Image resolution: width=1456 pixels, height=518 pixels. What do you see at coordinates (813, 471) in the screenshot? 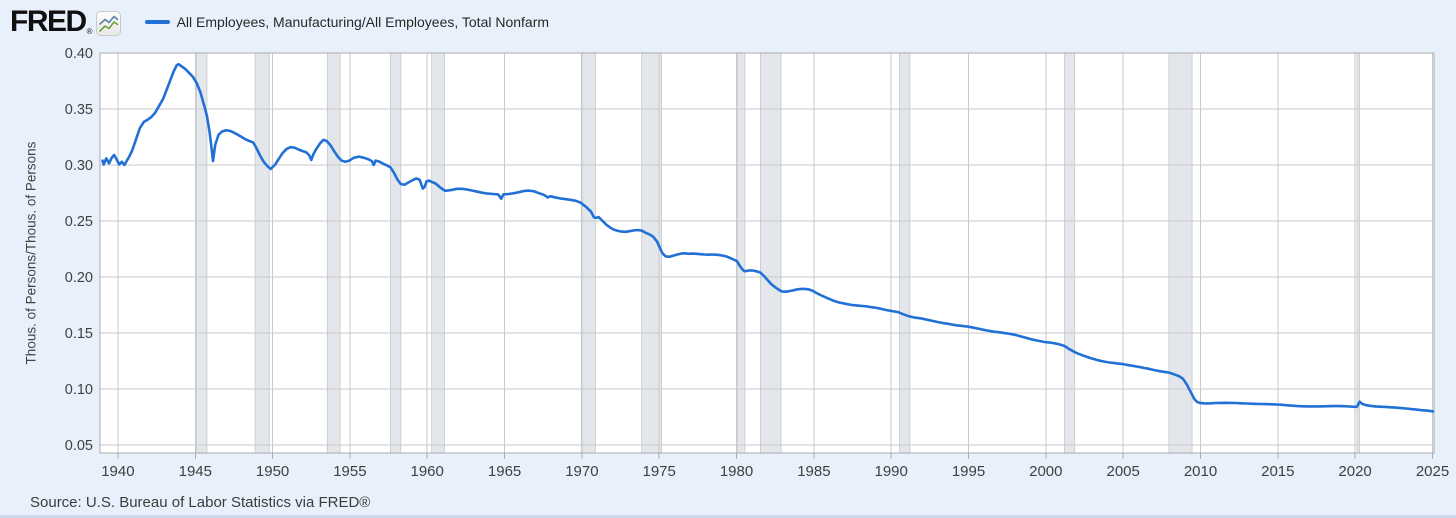
I see `x-tick-label: 1985` at bounding box center [813, 471].